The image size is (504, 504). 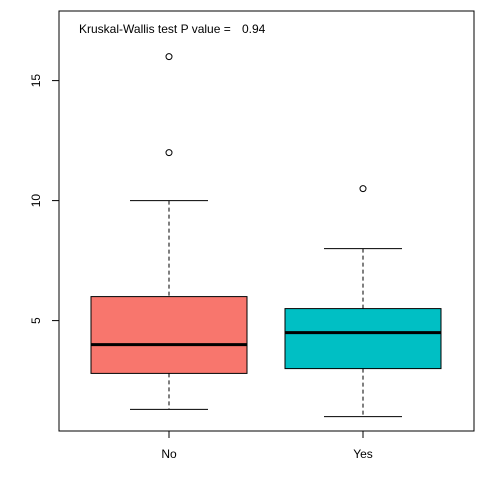 I want to click on y-axis: 5 10 15, so click(x=44, y=199).